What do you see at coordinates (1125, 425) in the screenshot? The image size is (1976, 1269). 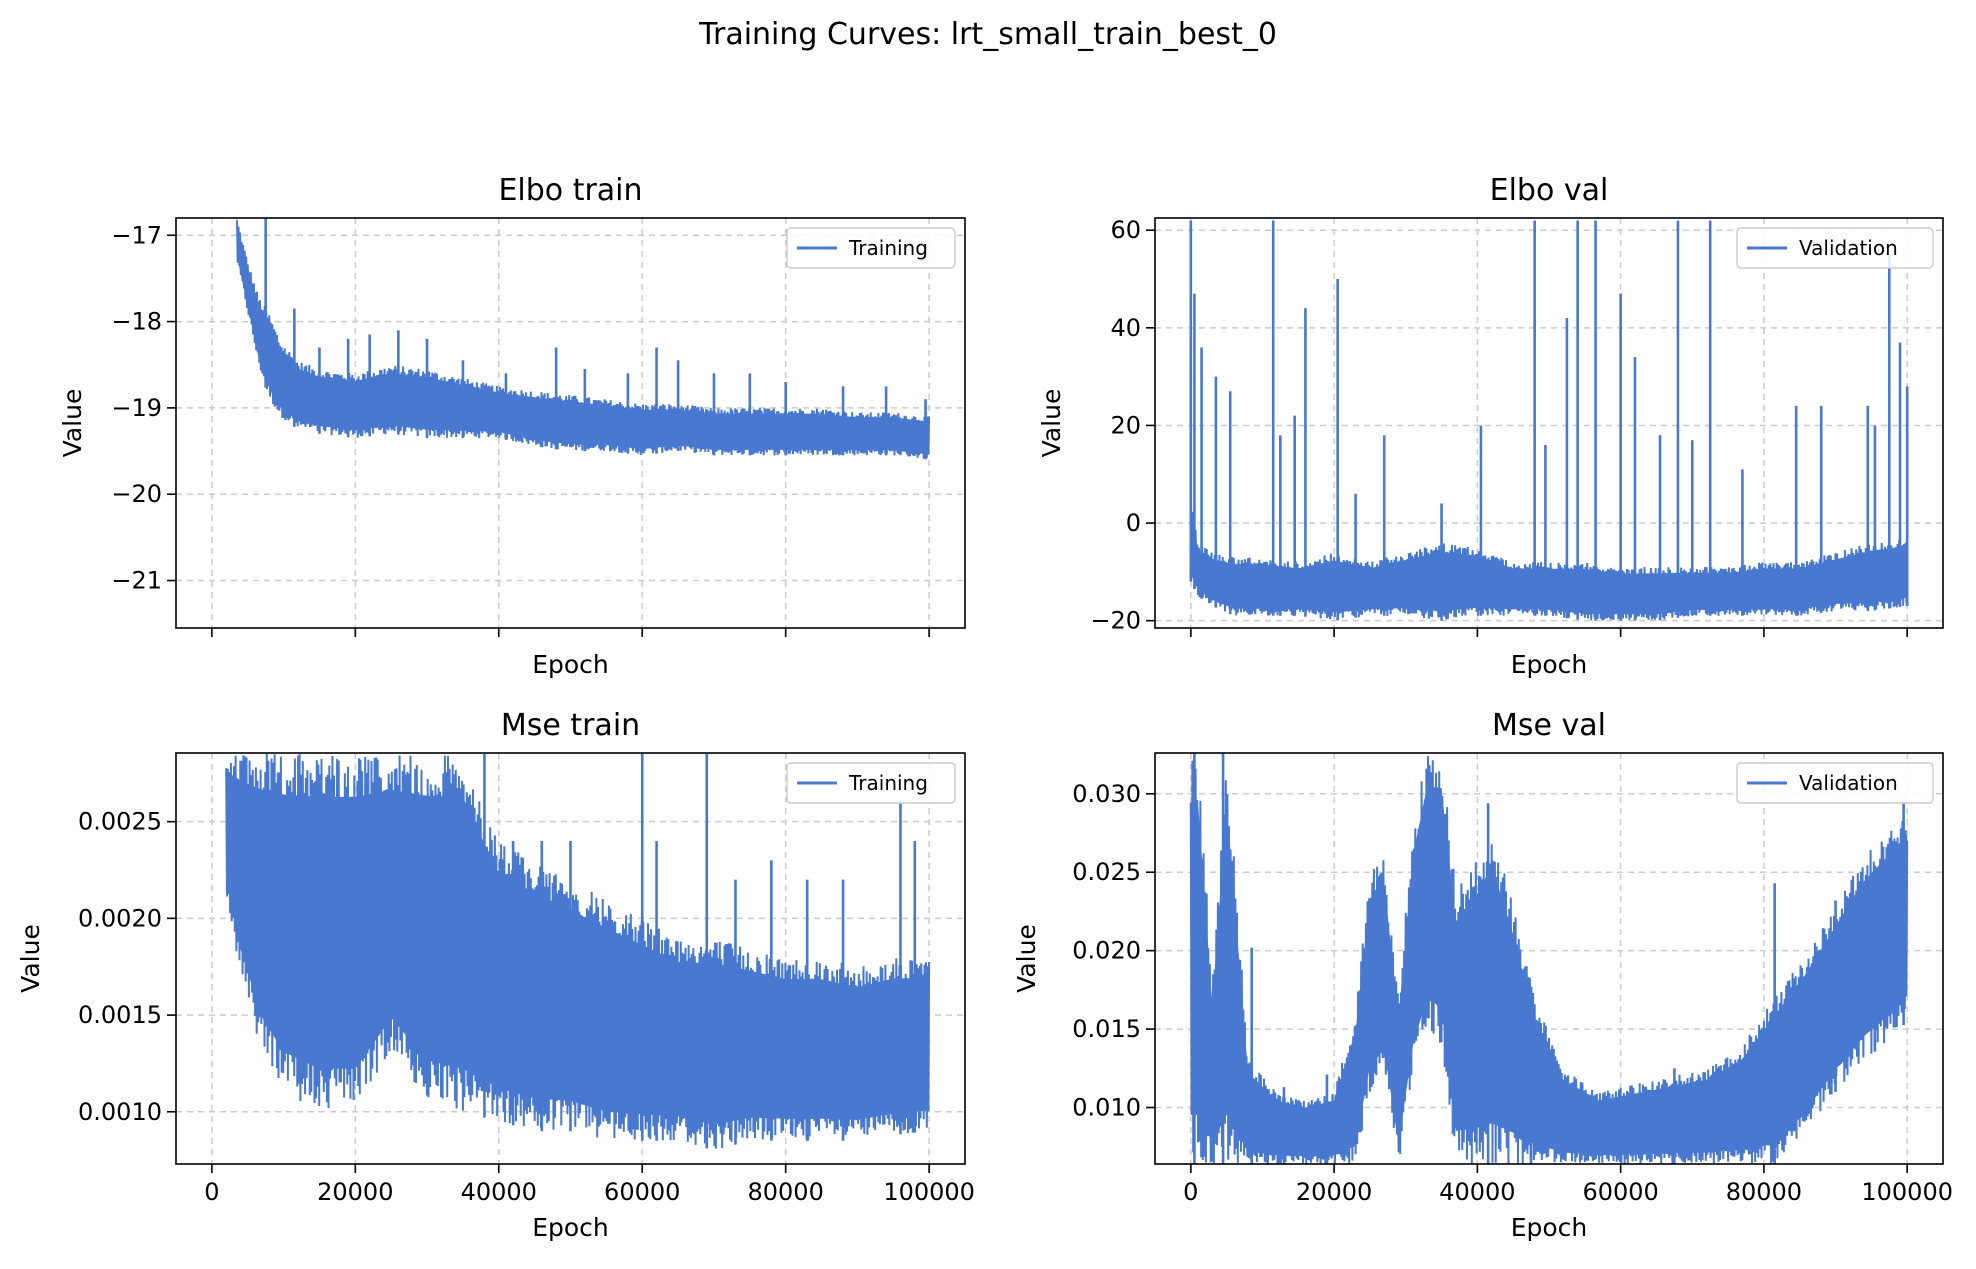 I see `y-tick-label: 20` at bounding box center [1125, 425].